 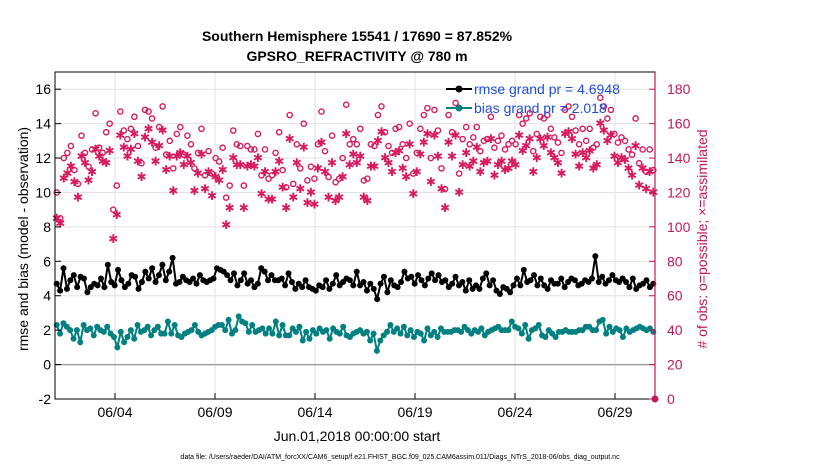 What do you see at coordinates (43, 158) in the screenshot?
I see `y-left-tick-label: 12` at bounding box center [43, 158].